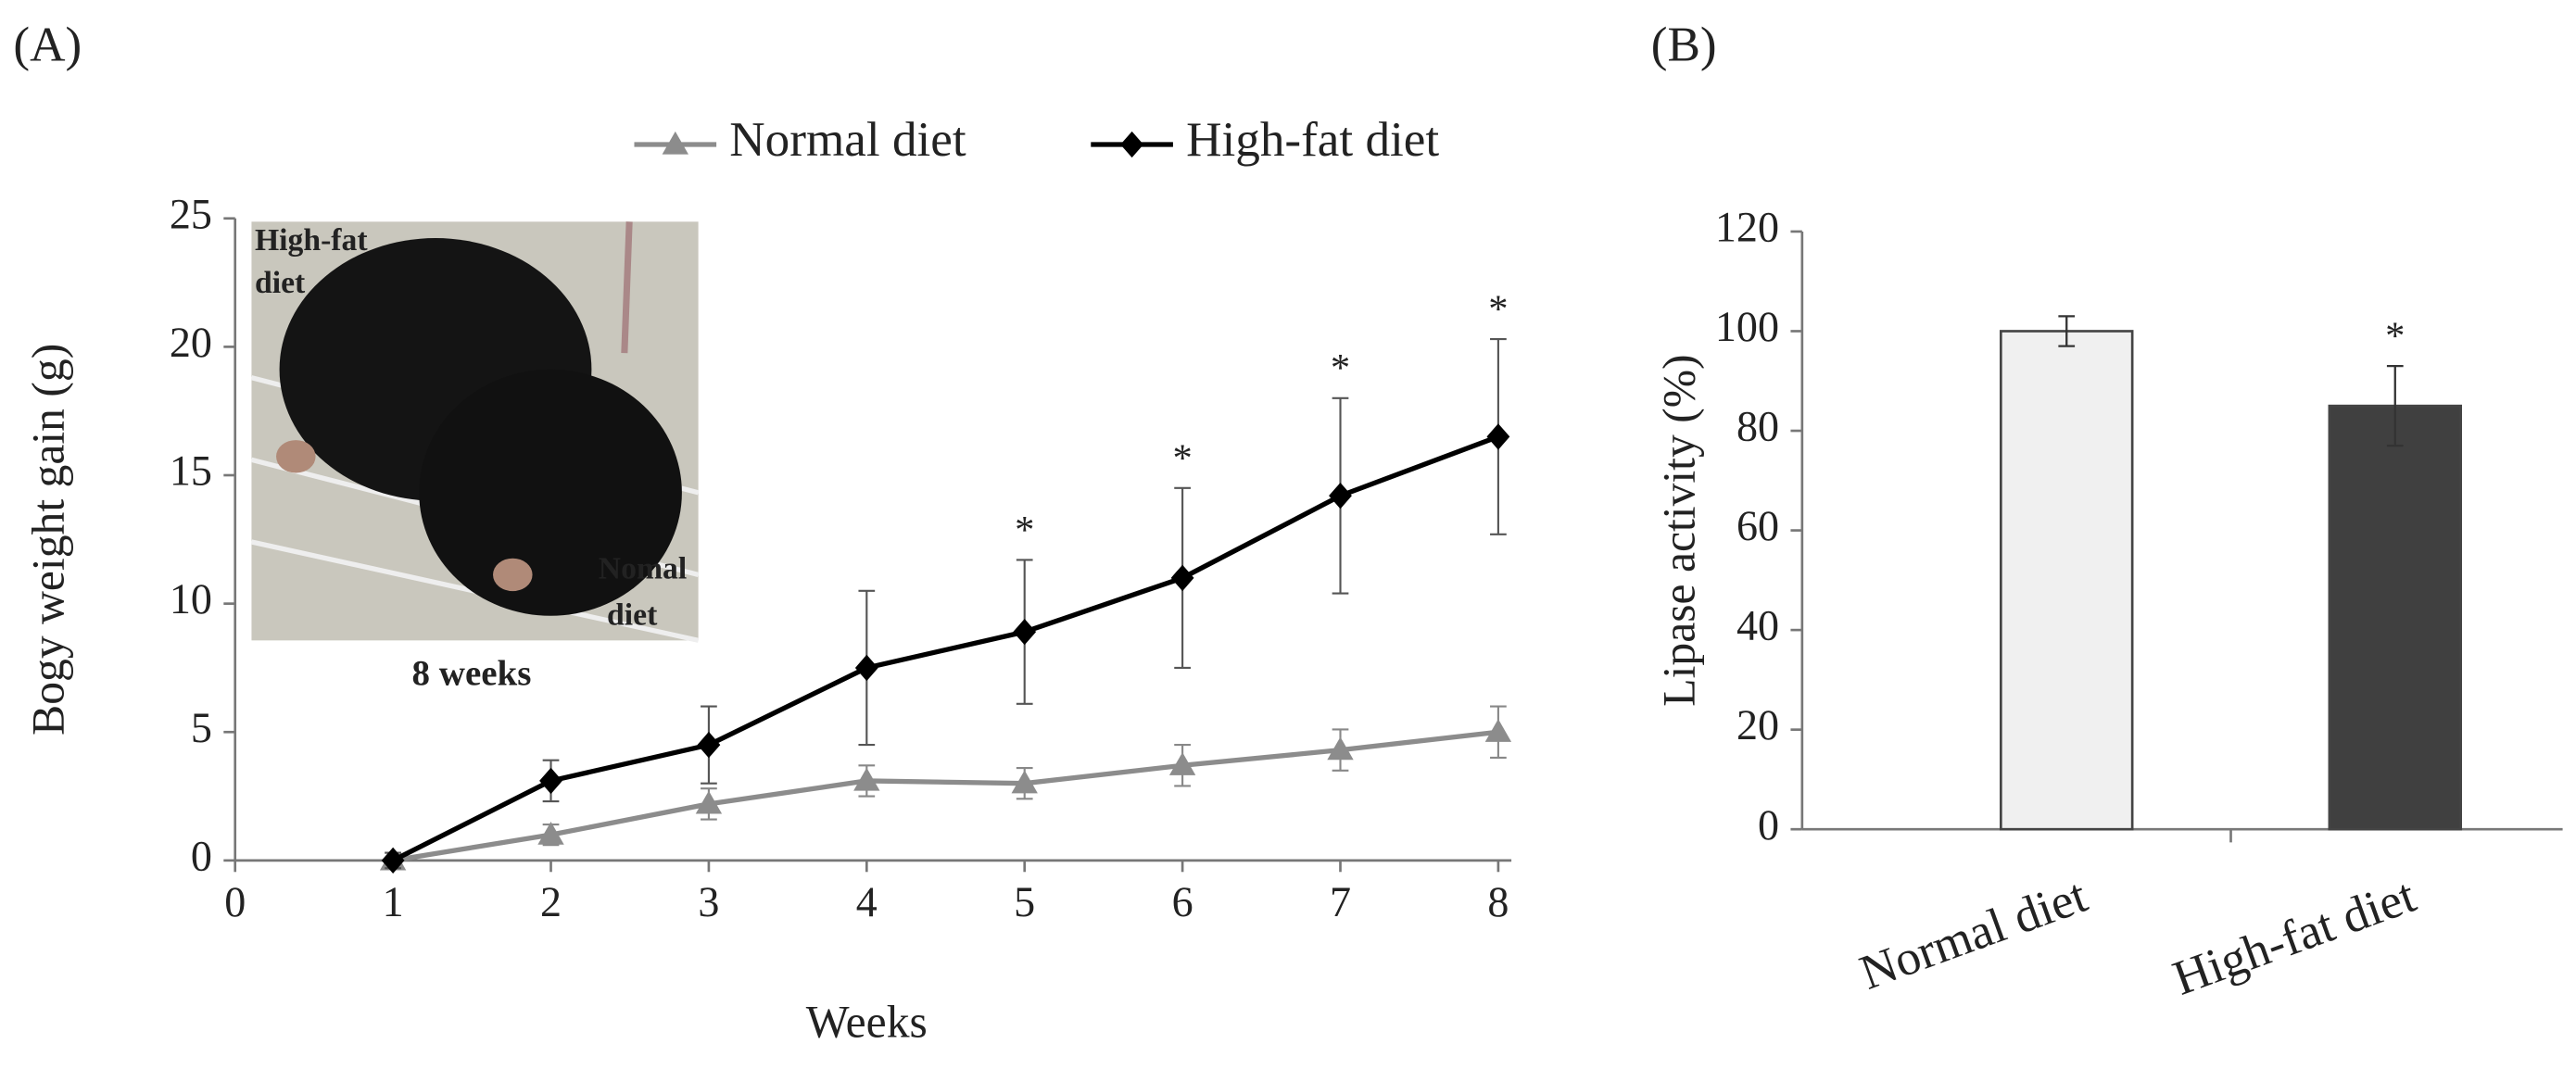  Describe the element at coordinates (235, 901) in the screenshot. I see `x-tick-label: 0` at that location.